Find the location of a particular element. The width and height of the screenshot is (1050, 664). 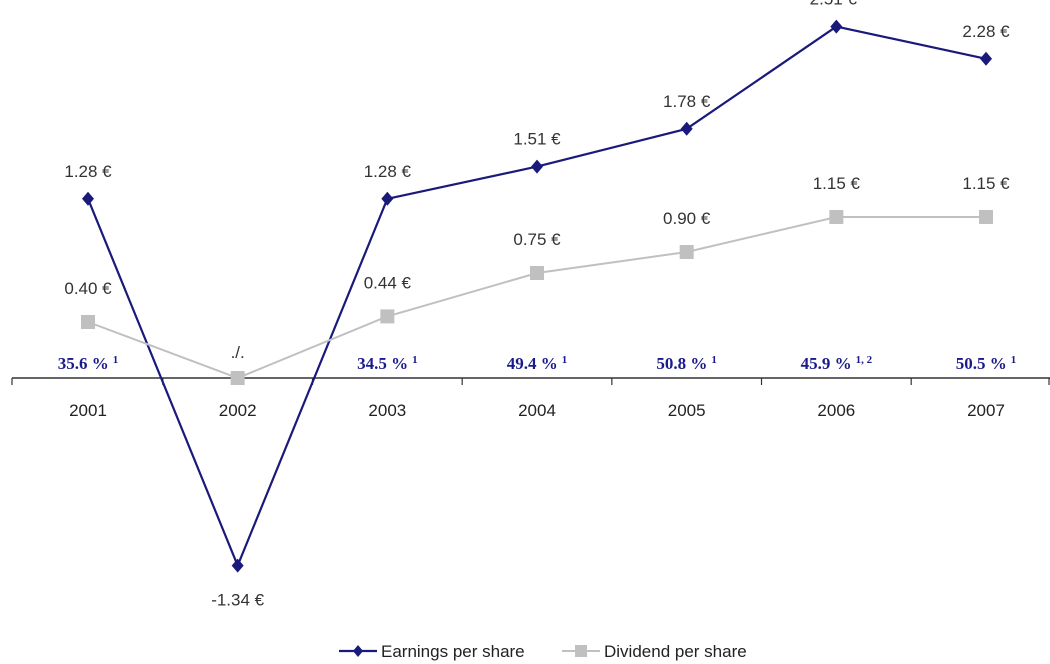

payout-ratio-label: 34.5 % 1 is located at coordinates (387, 363).